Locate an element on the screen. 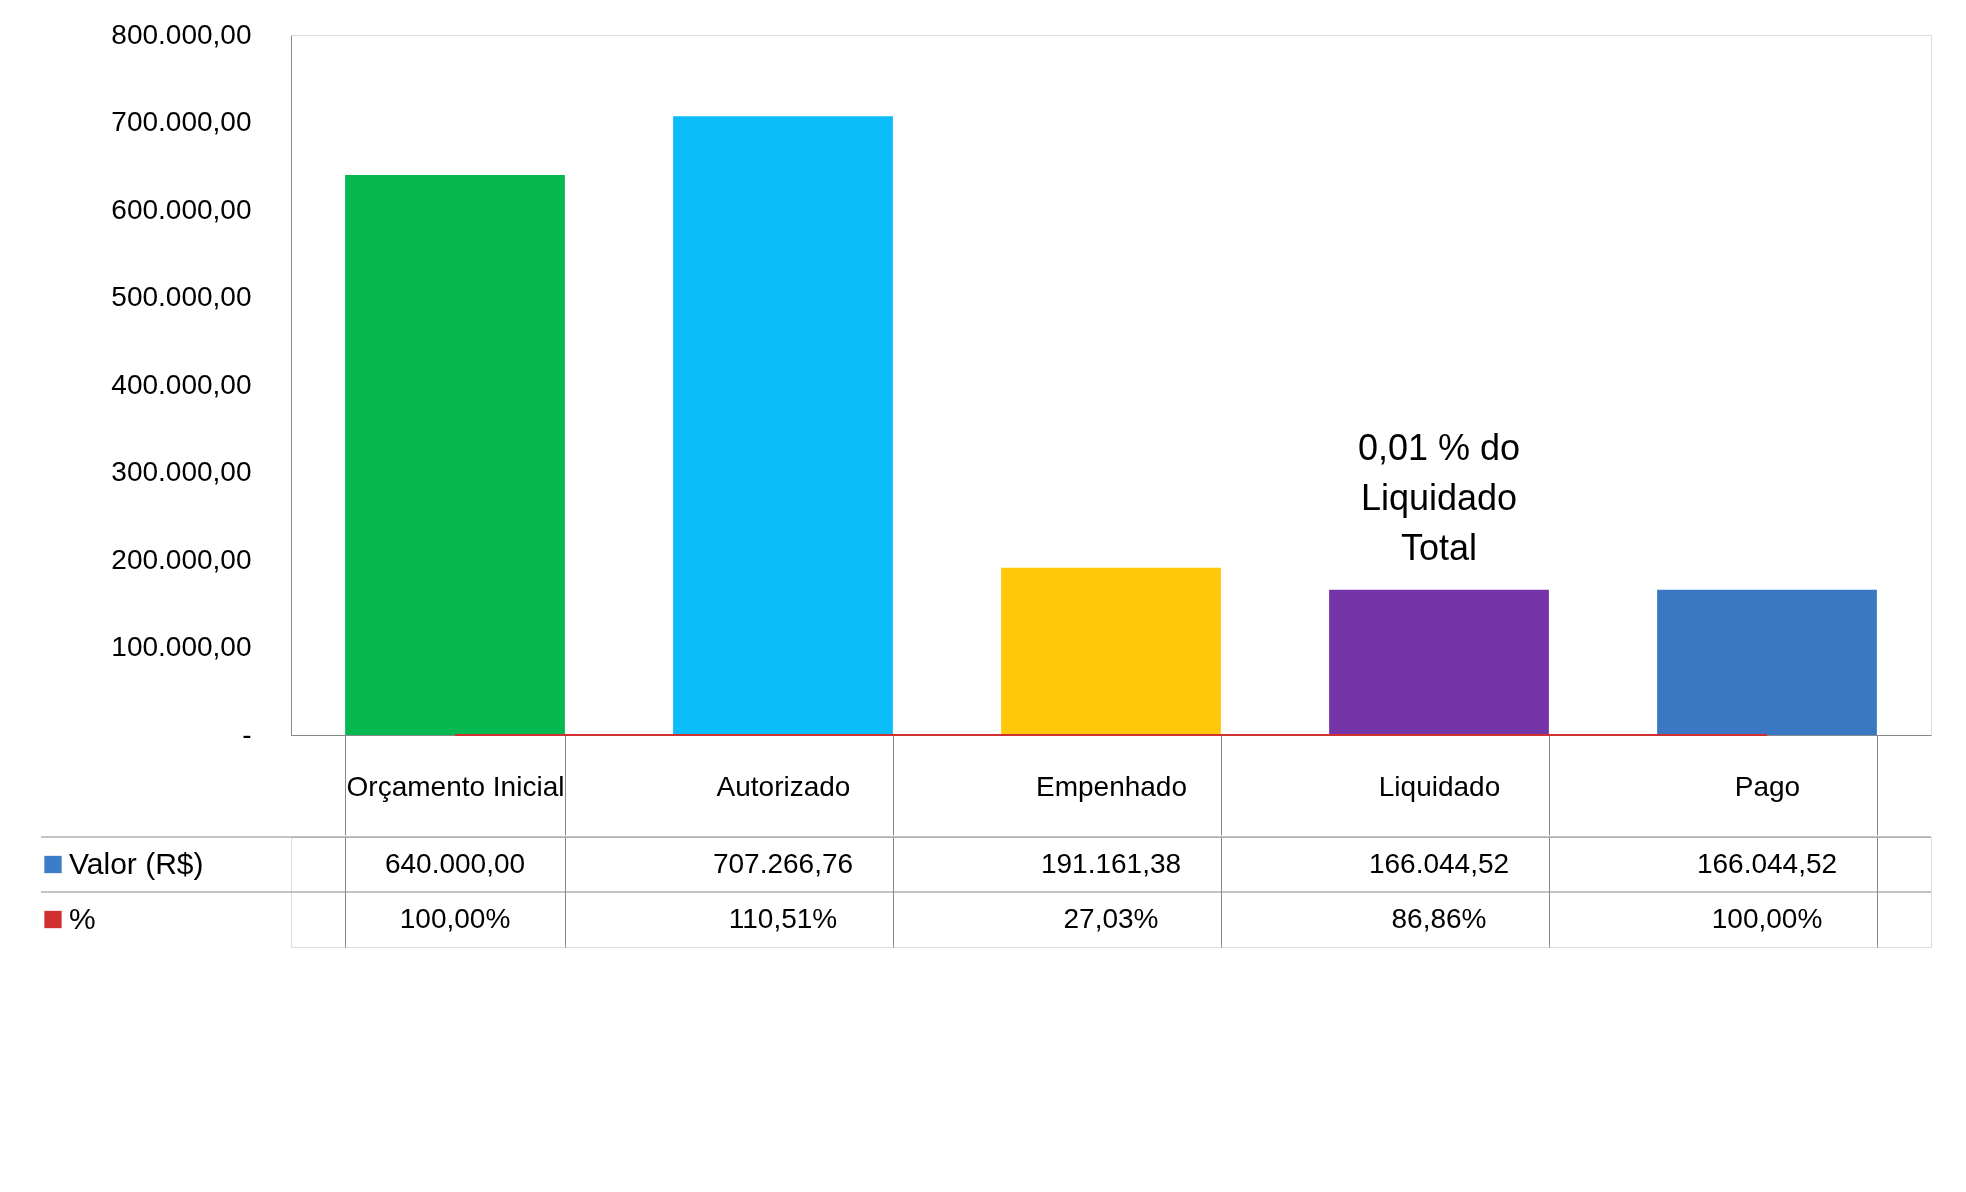 Image resolution: width=1966 pixels, height=1192 pixels. data-label: 191.161,38 is located at coordinates (1111, 863).